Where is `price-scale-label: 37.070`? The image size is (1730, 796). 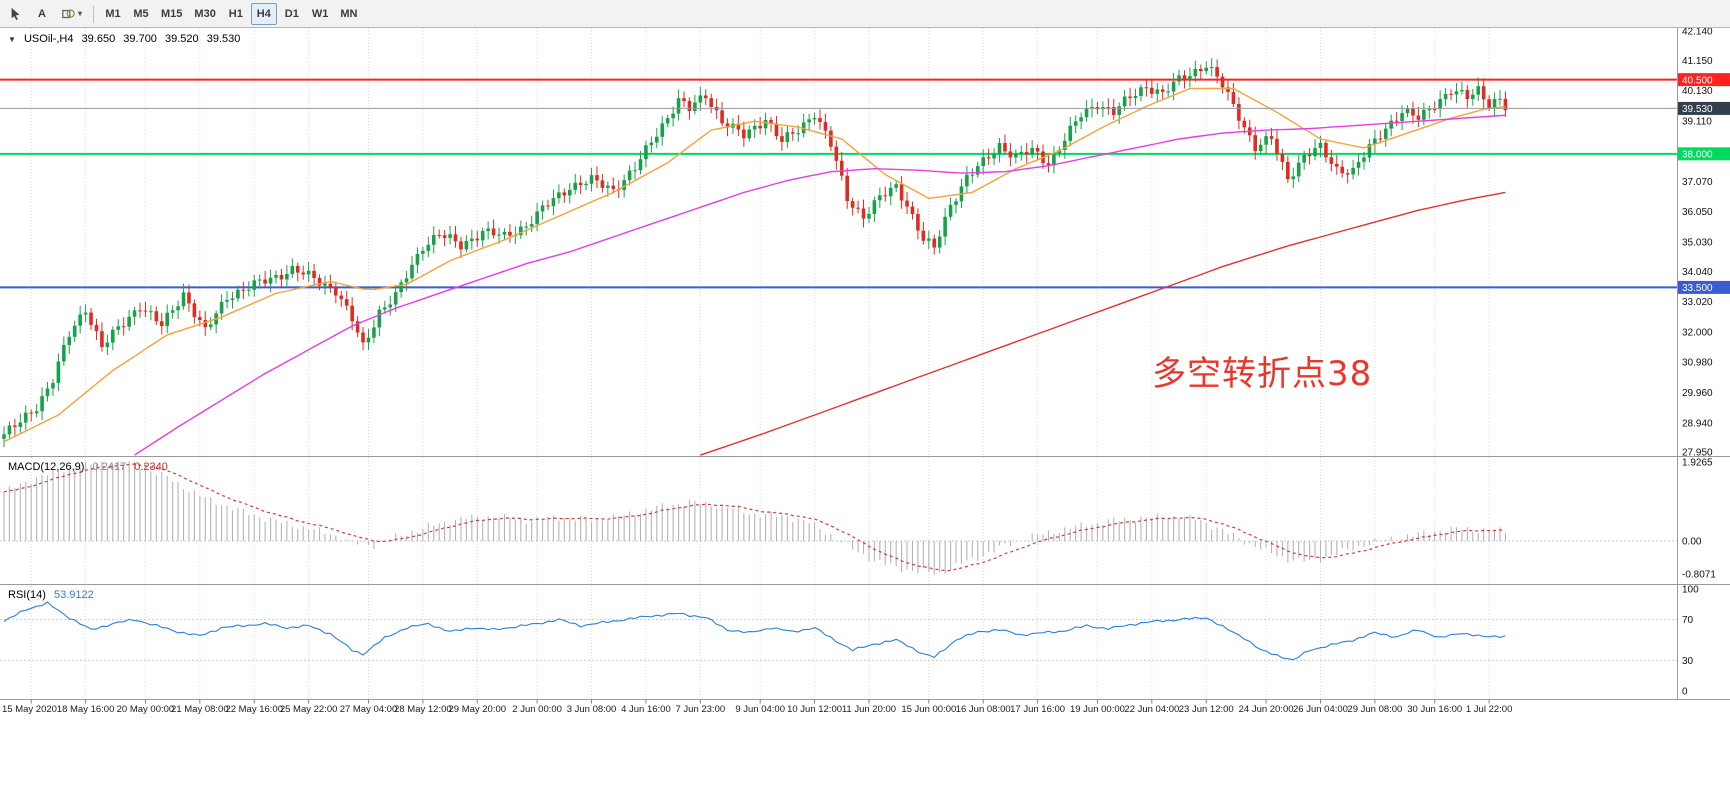 price-scale-label: 37.070 is located at coordinates (1697, 182).